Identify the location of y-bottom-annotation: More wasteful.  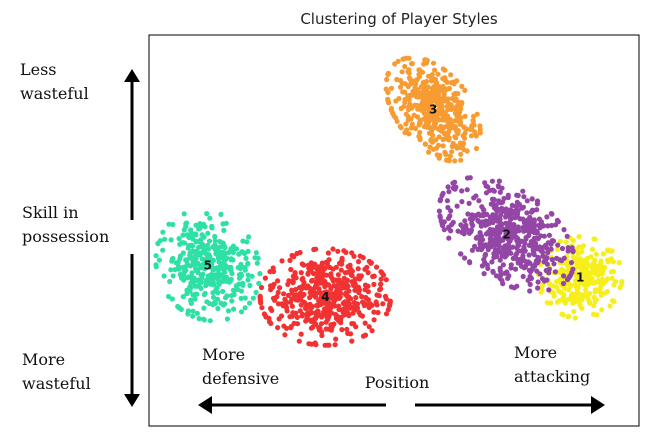
(56, 371).